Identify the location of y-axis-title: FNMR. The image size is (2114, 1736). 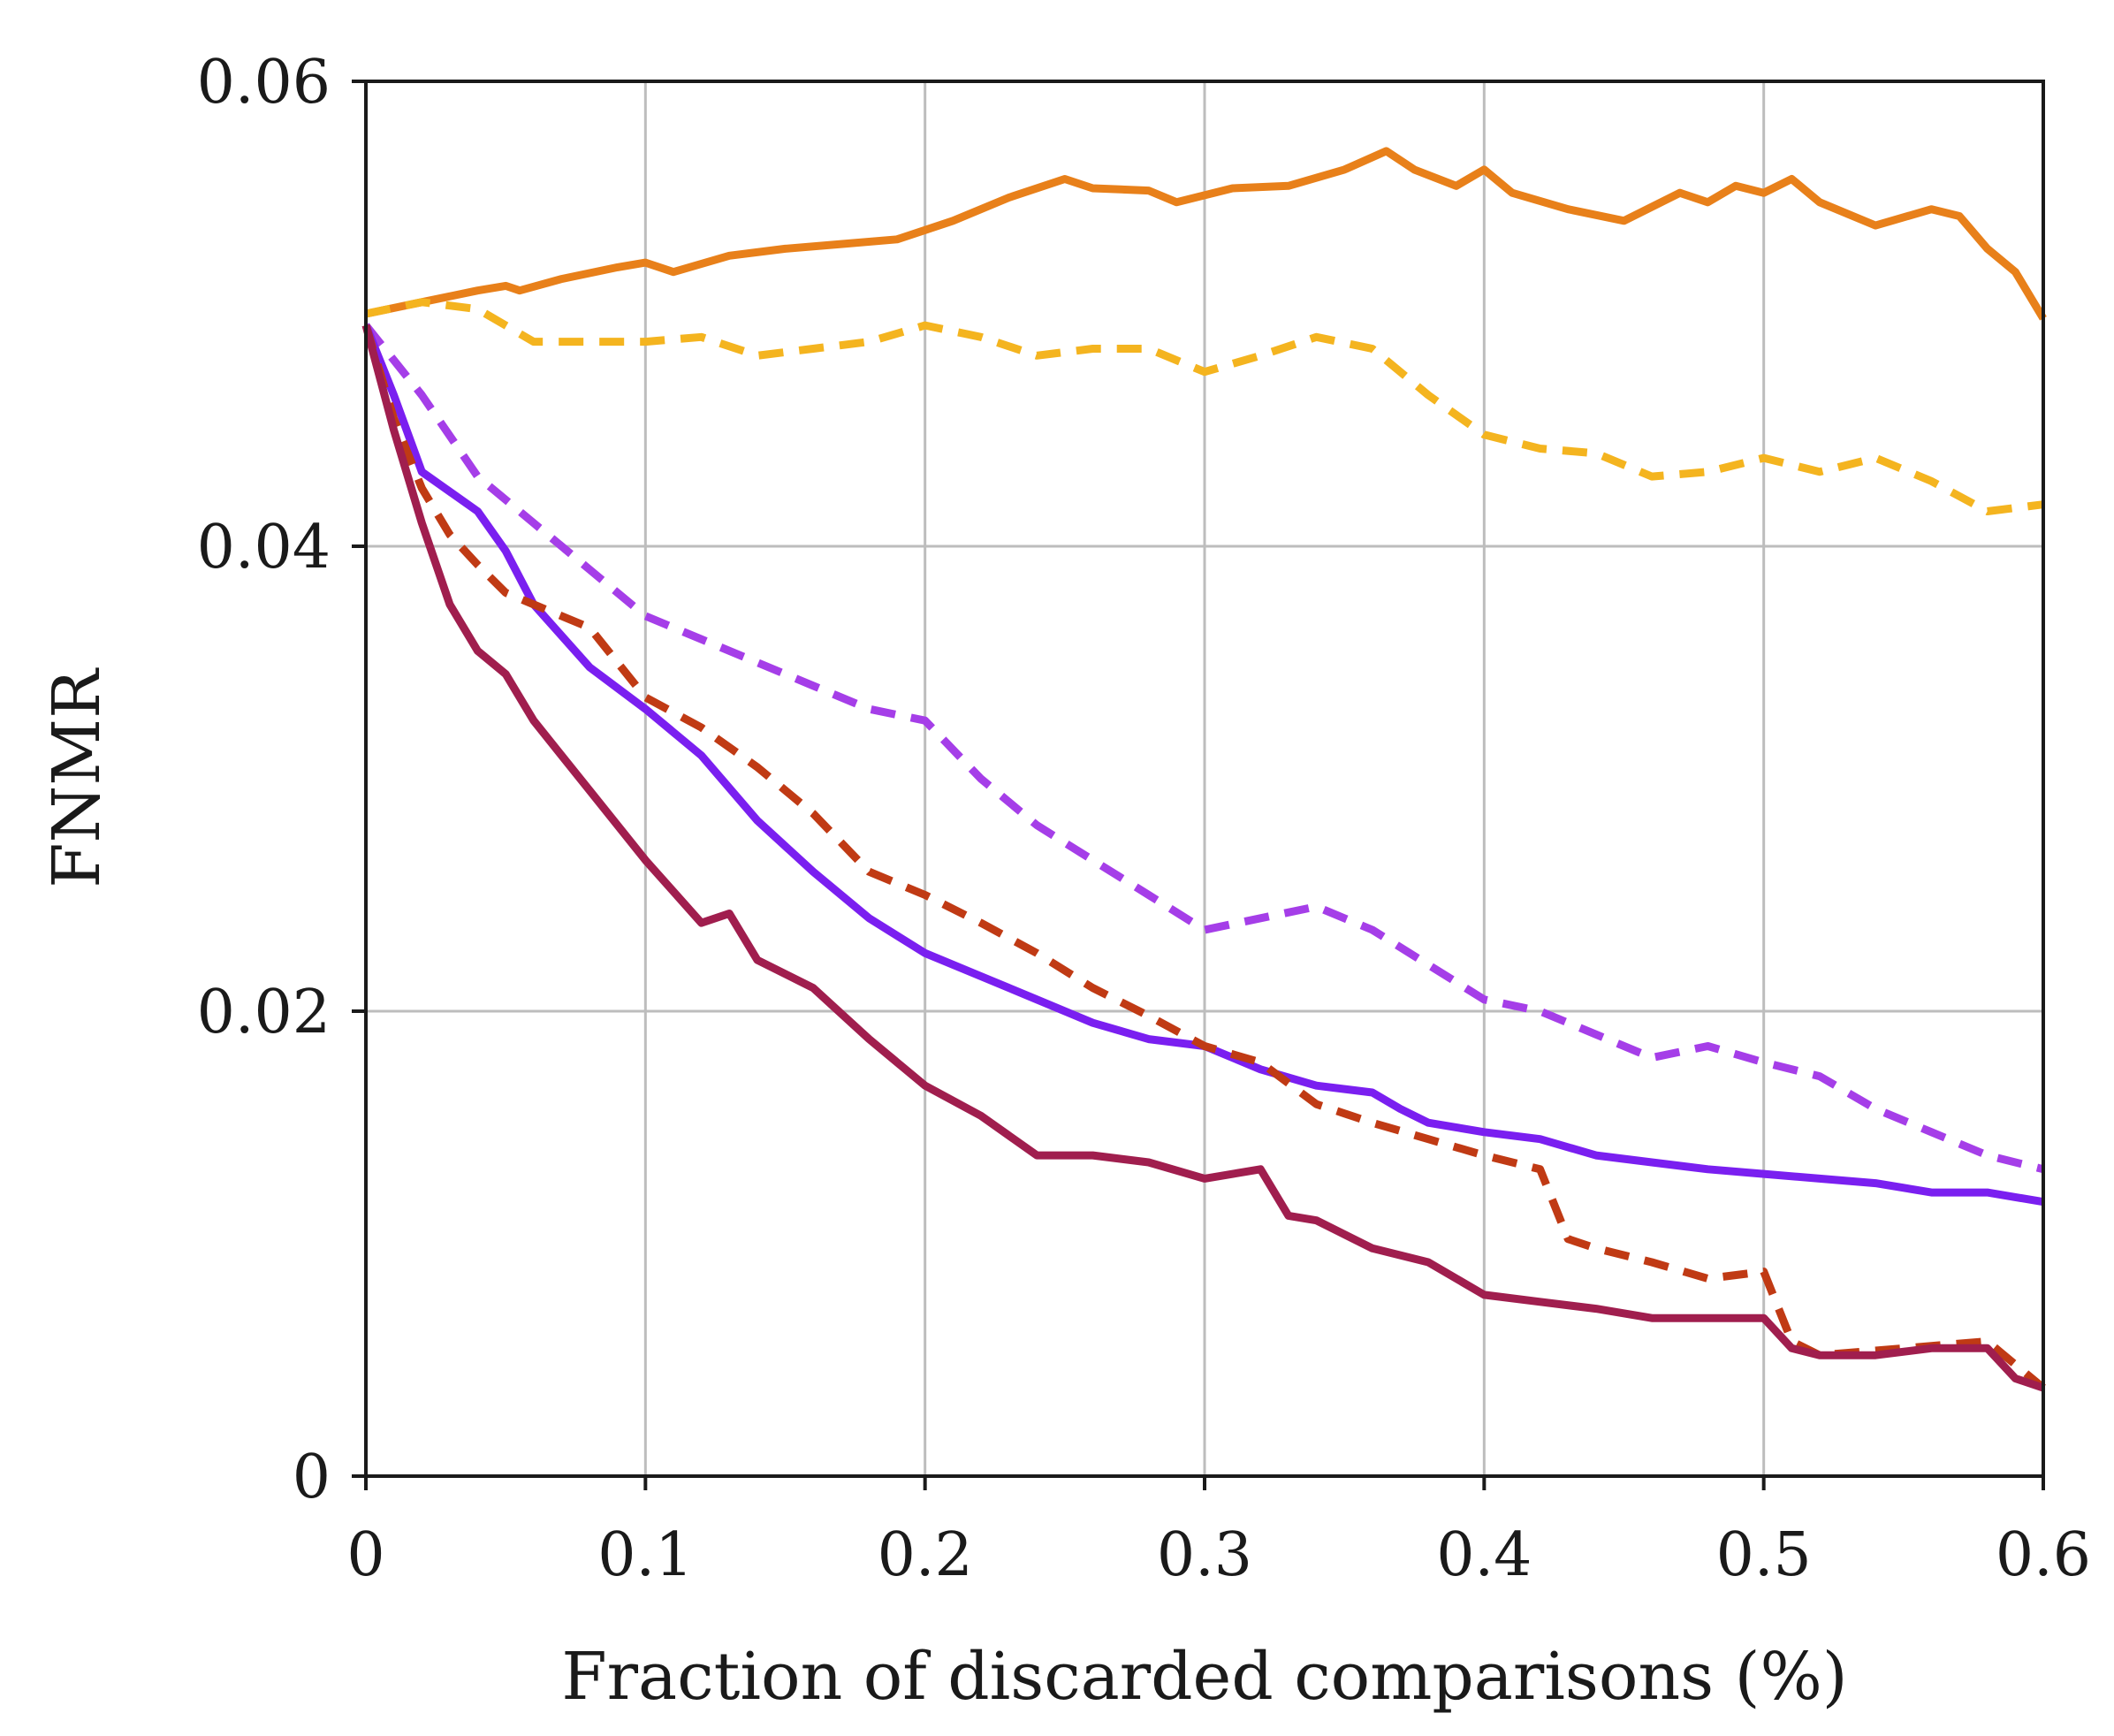
(77, 778).